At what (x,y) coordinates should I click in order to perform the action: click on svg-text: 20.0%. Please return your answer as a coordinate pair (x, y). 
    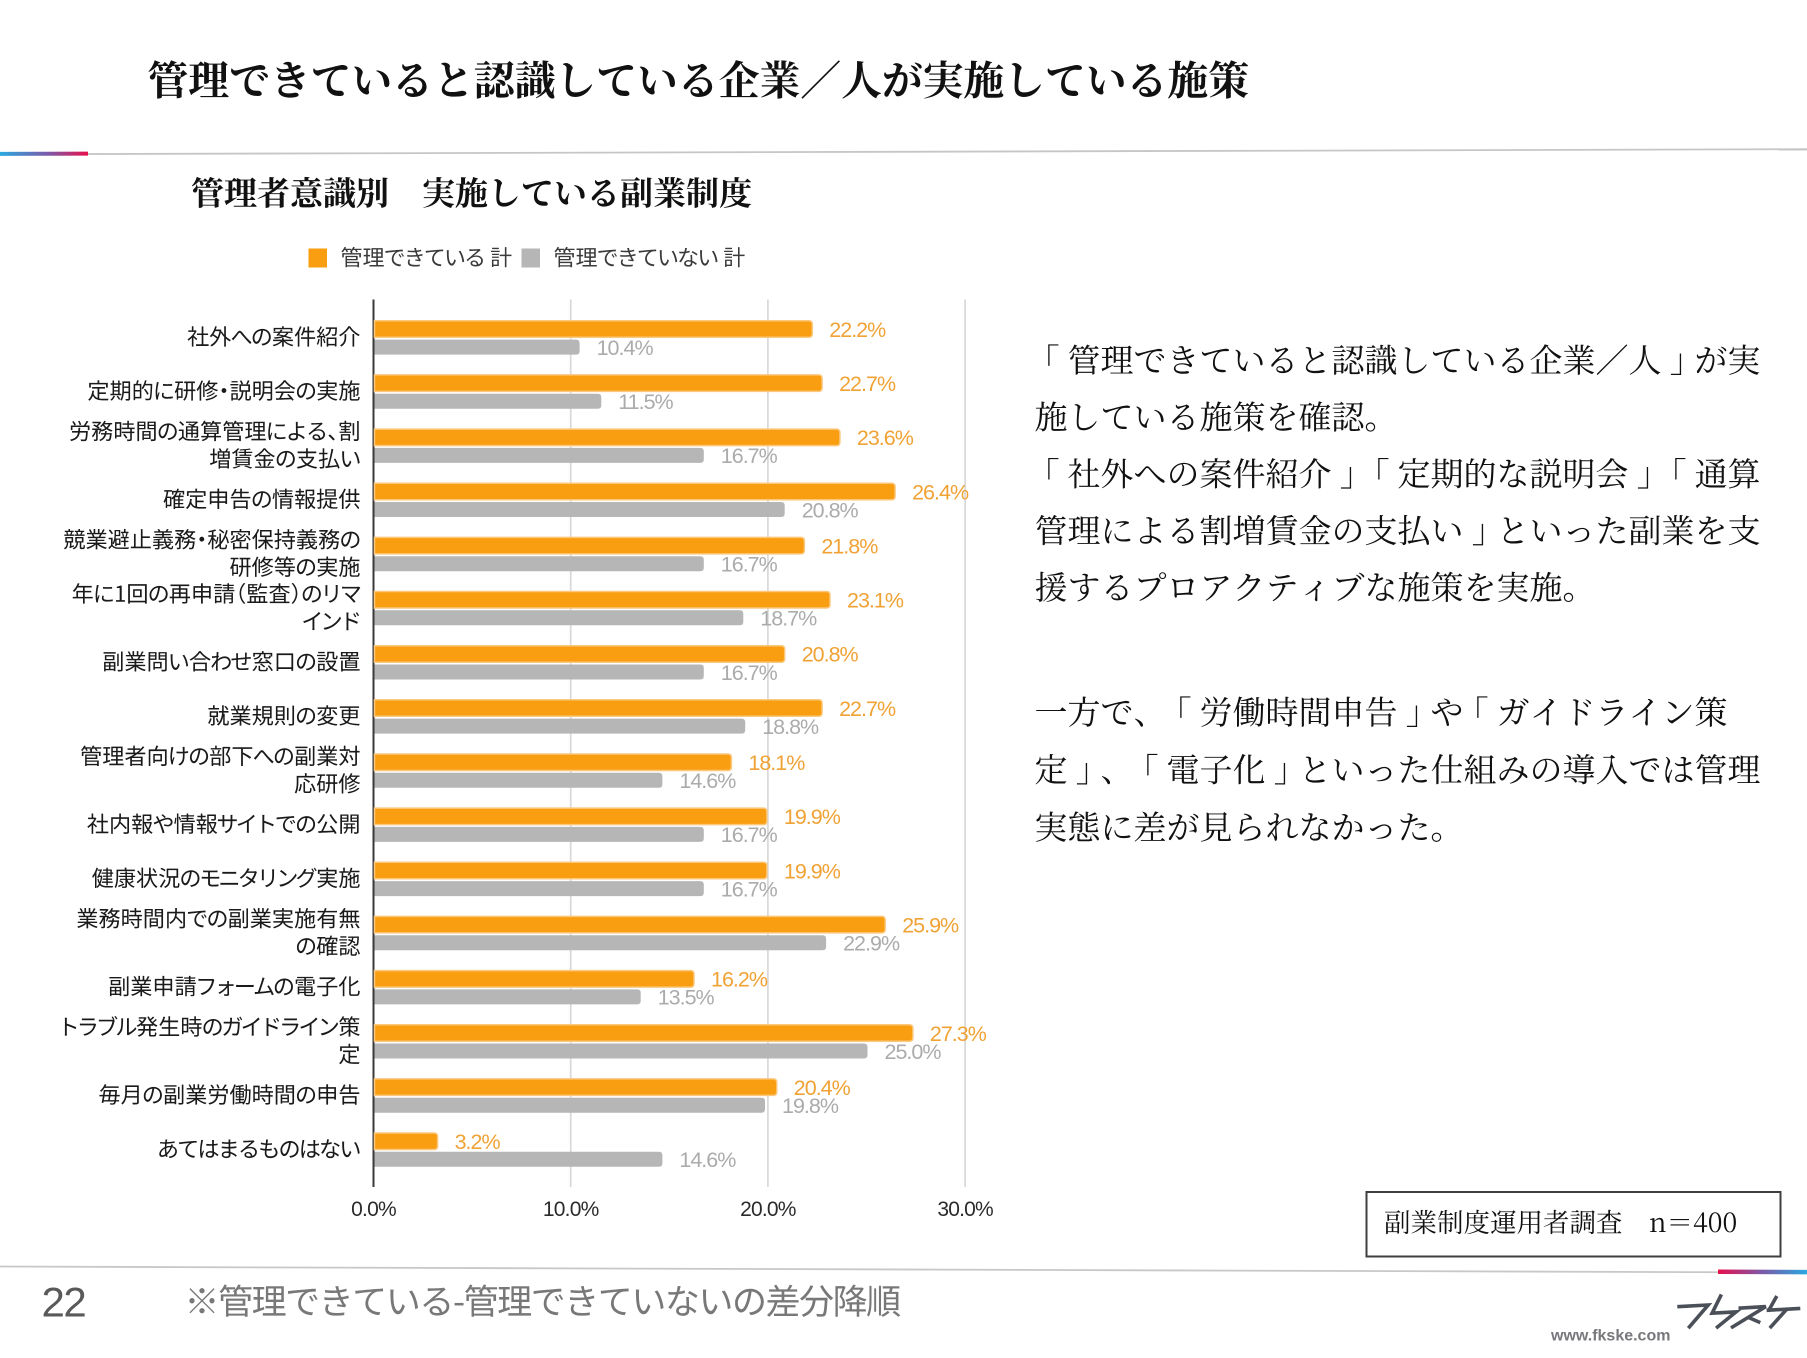
    Looking at the image, I should click on (768, 1209).